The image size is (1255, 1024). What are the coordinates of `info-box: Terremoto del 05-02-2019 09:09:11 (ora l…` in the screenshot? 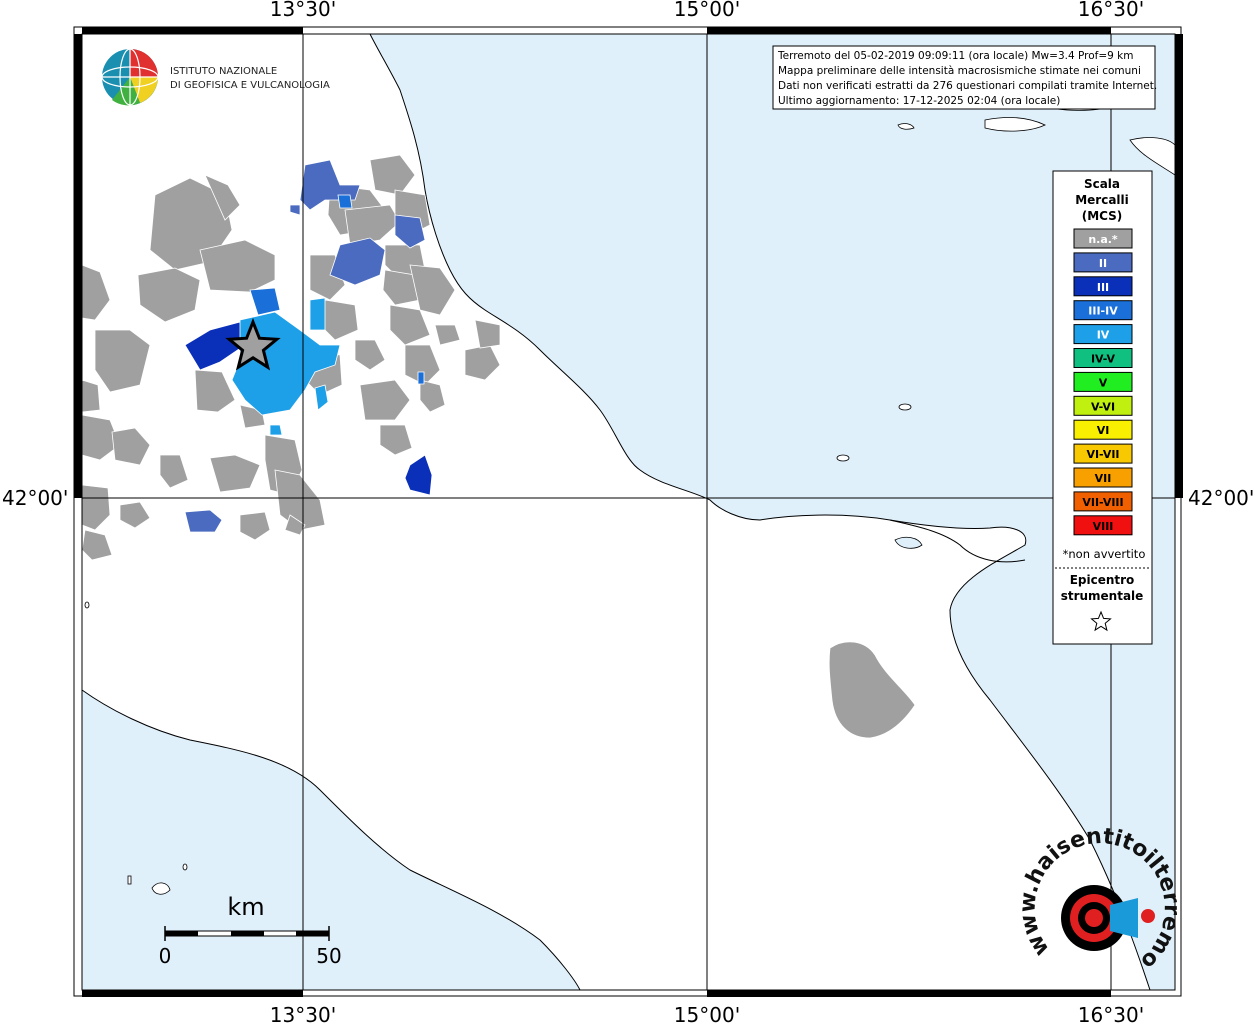 It's located at (964, 77).